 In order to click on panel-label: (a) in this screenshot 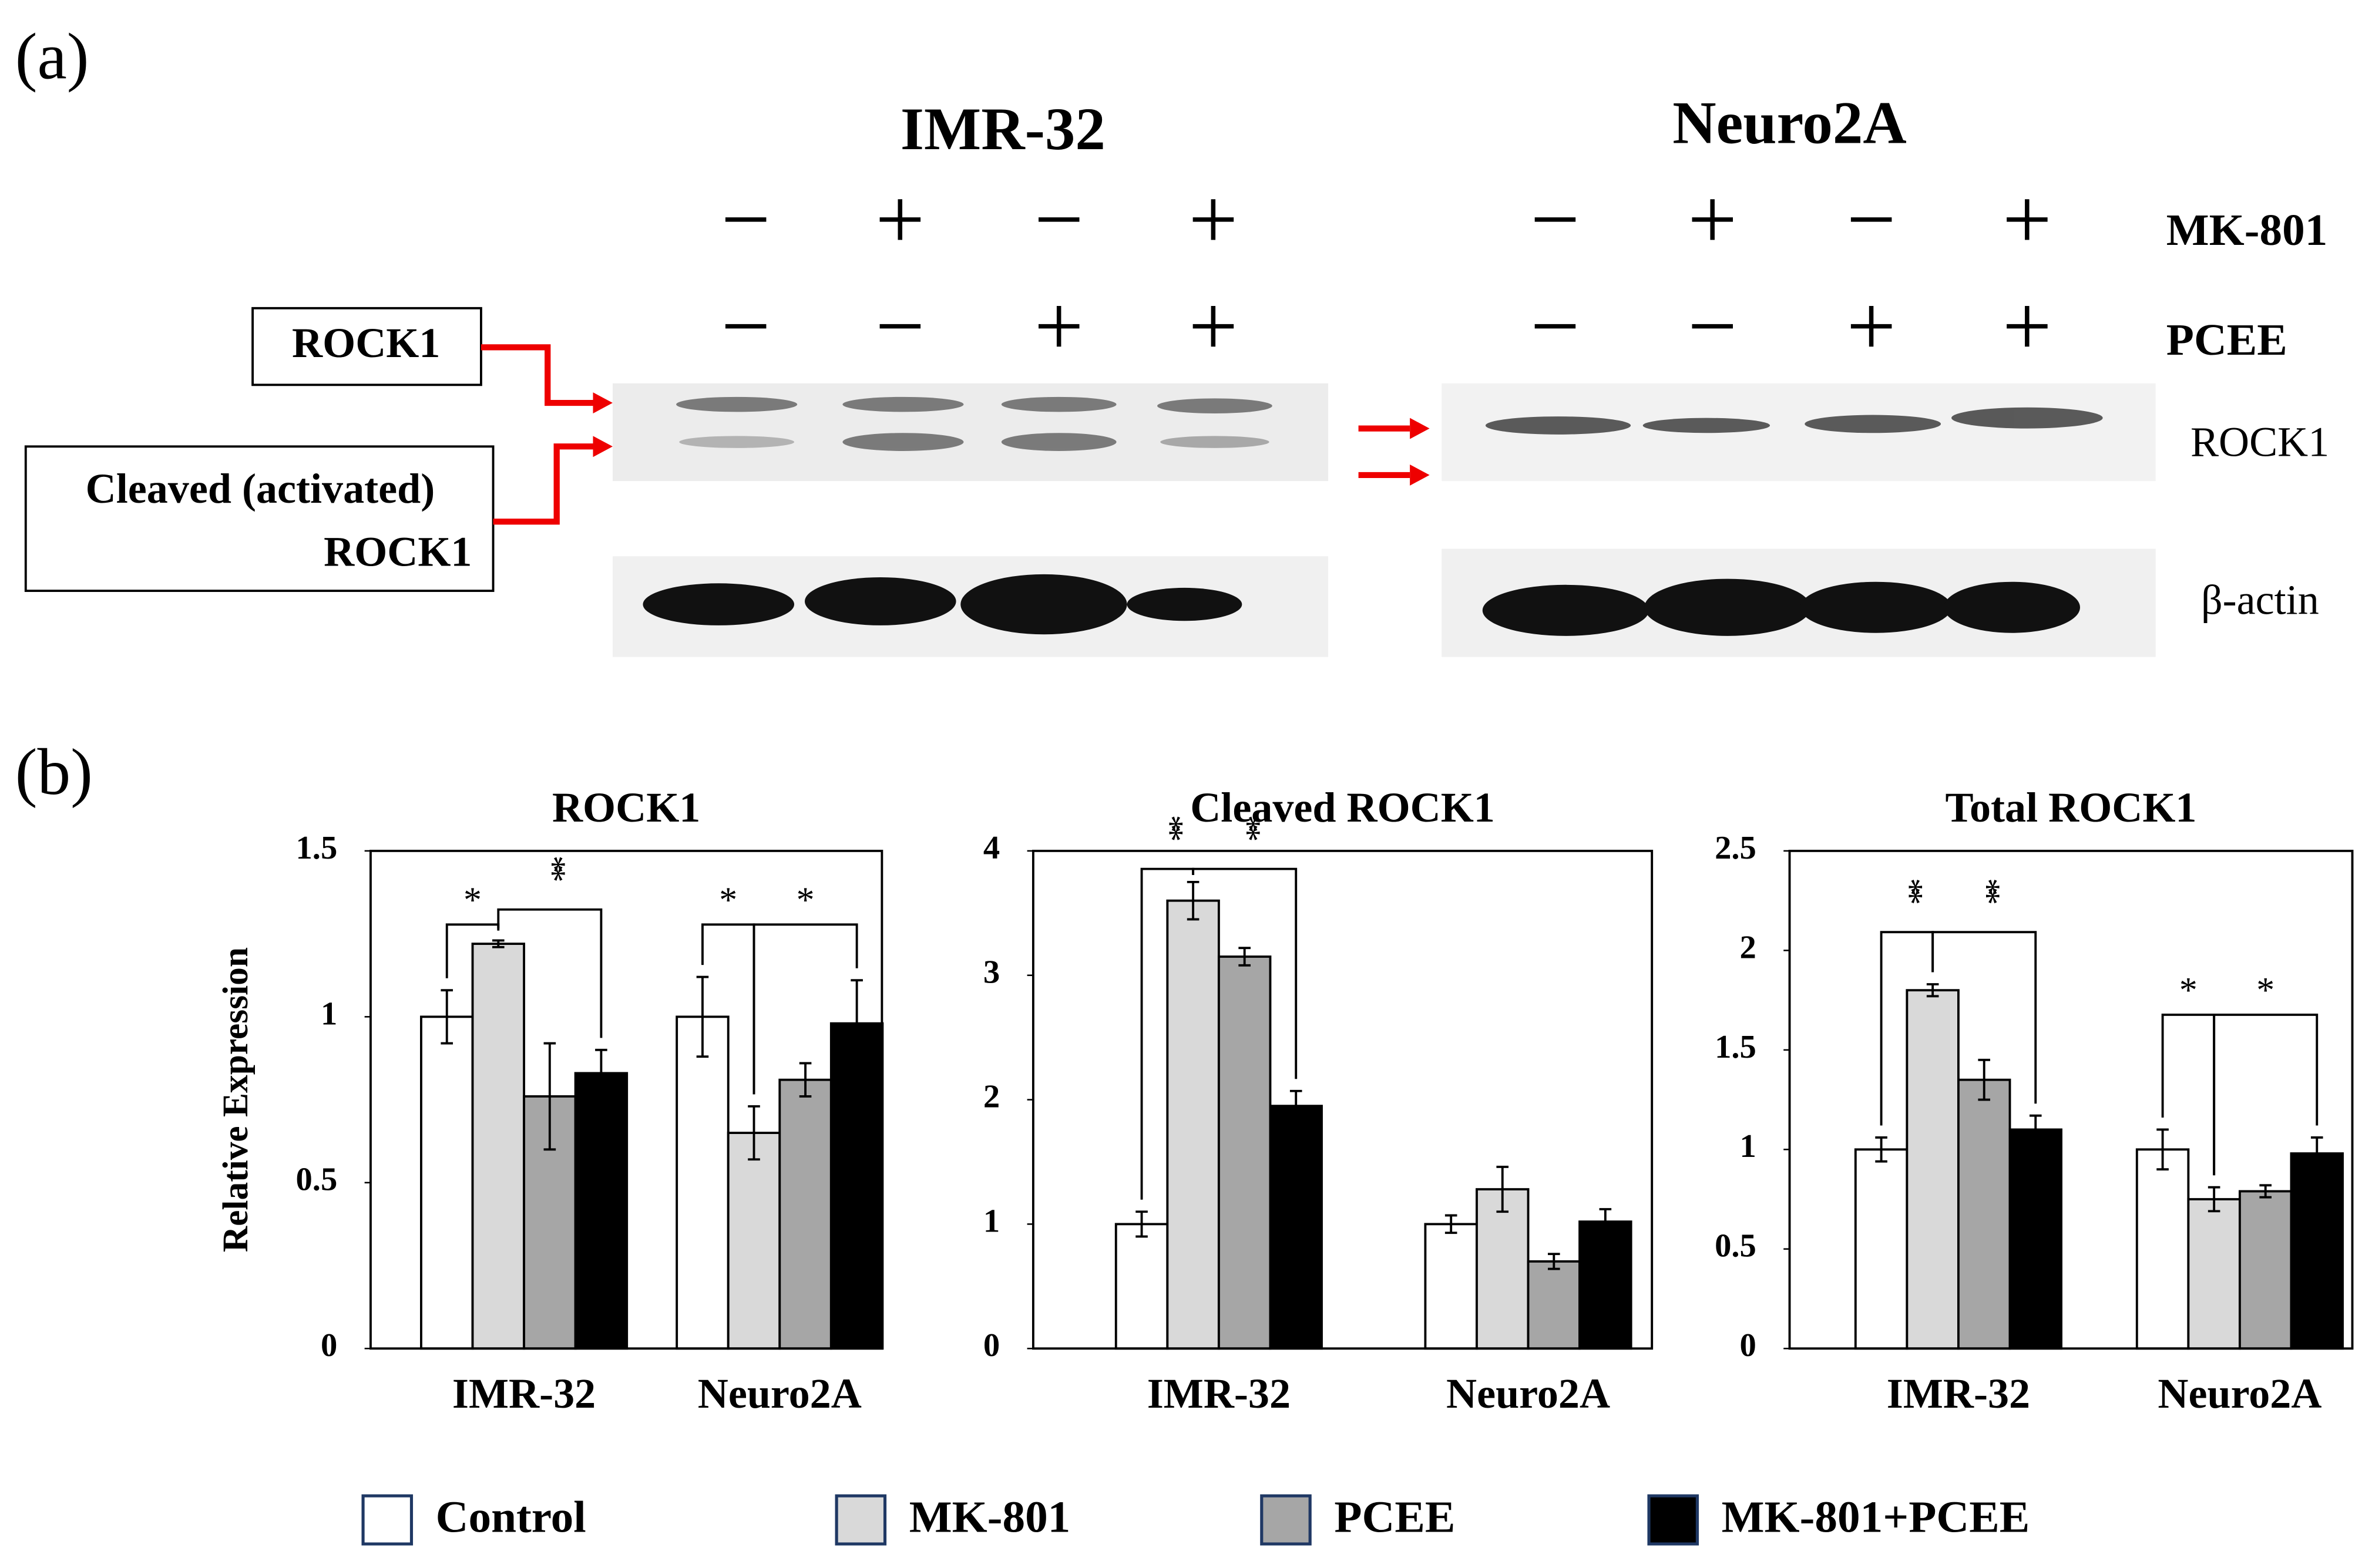, I will do `click(52, 57)`.